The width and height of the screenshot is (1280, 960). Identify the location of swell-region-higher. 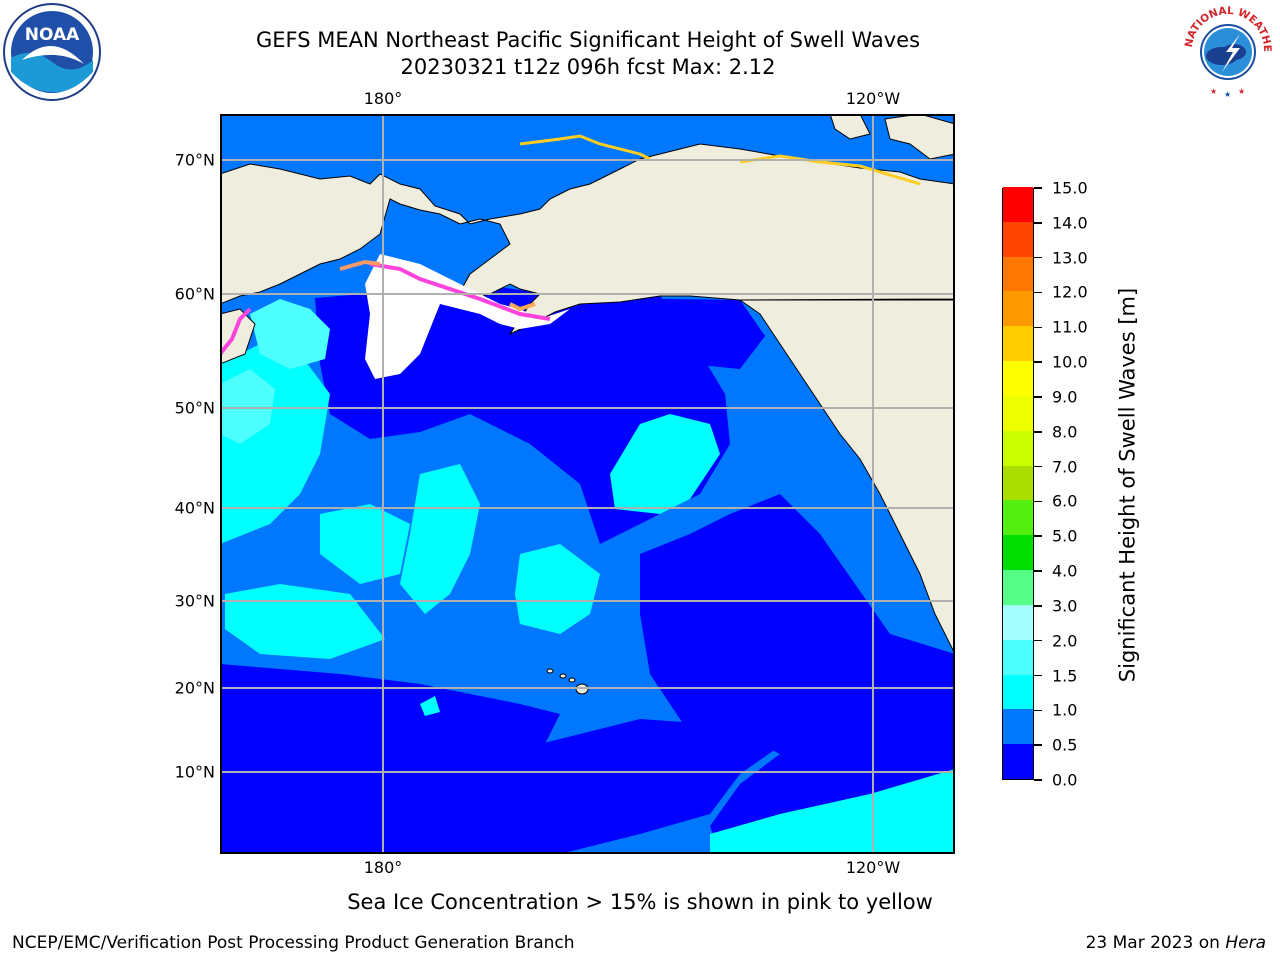
(275, 371).